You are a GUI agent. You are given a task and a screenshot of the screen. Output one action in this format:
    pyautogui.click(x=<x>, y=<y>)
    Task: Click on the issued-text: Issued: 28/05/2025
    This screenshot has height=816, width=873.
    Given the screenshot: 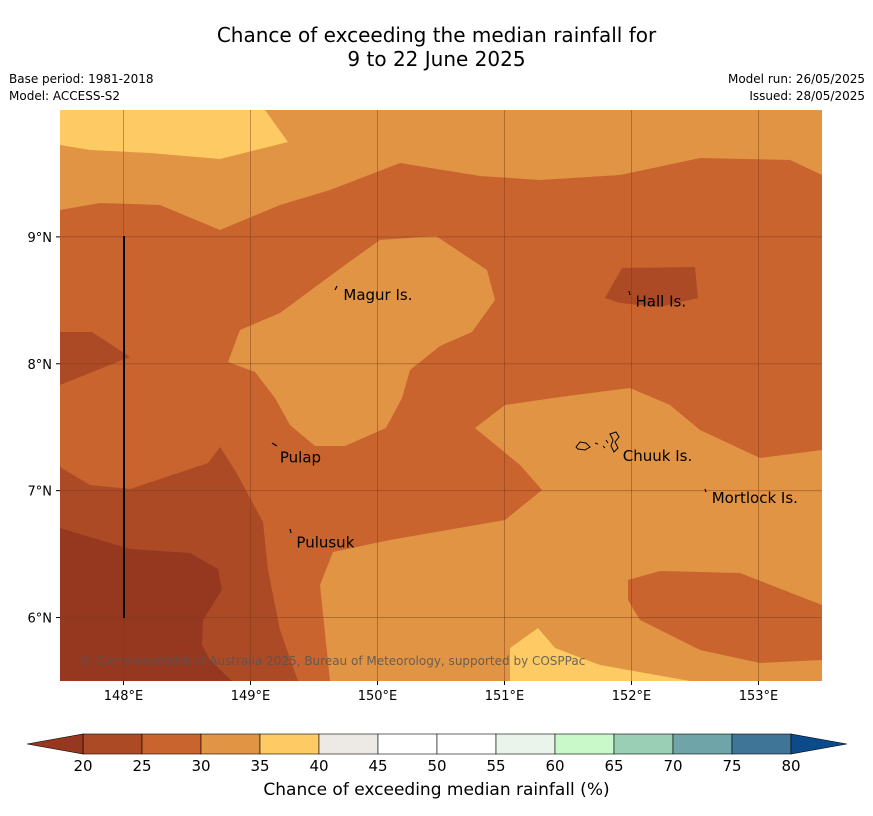 What is the action you would take?
    pyautogui.click(x=807, y=96)
    